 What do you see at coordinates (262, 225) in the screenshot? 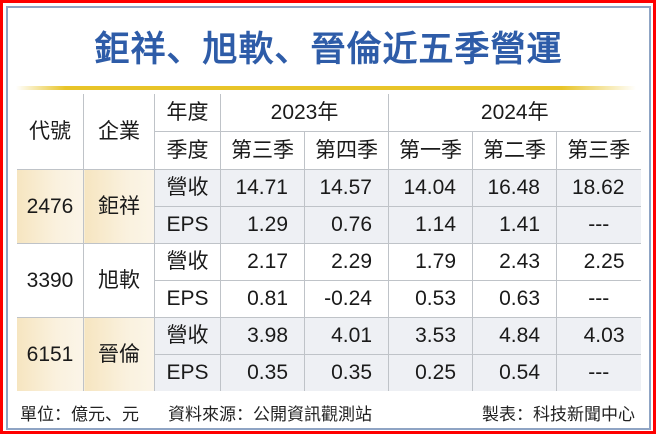
I see `value-cell: 1.29` at bounding box center [262, 225].